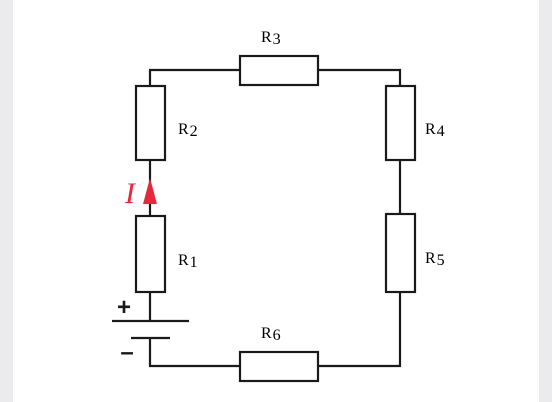  I want to click on current-arrow: I, so click(140, 193).